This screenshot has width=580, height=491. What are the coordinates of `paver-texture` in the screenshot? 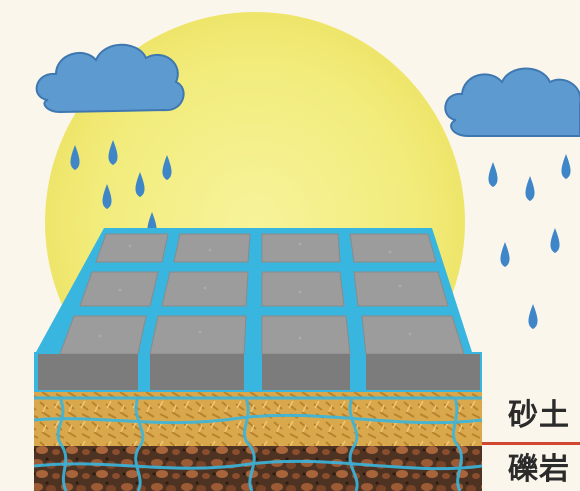 It's located at (255, 291).